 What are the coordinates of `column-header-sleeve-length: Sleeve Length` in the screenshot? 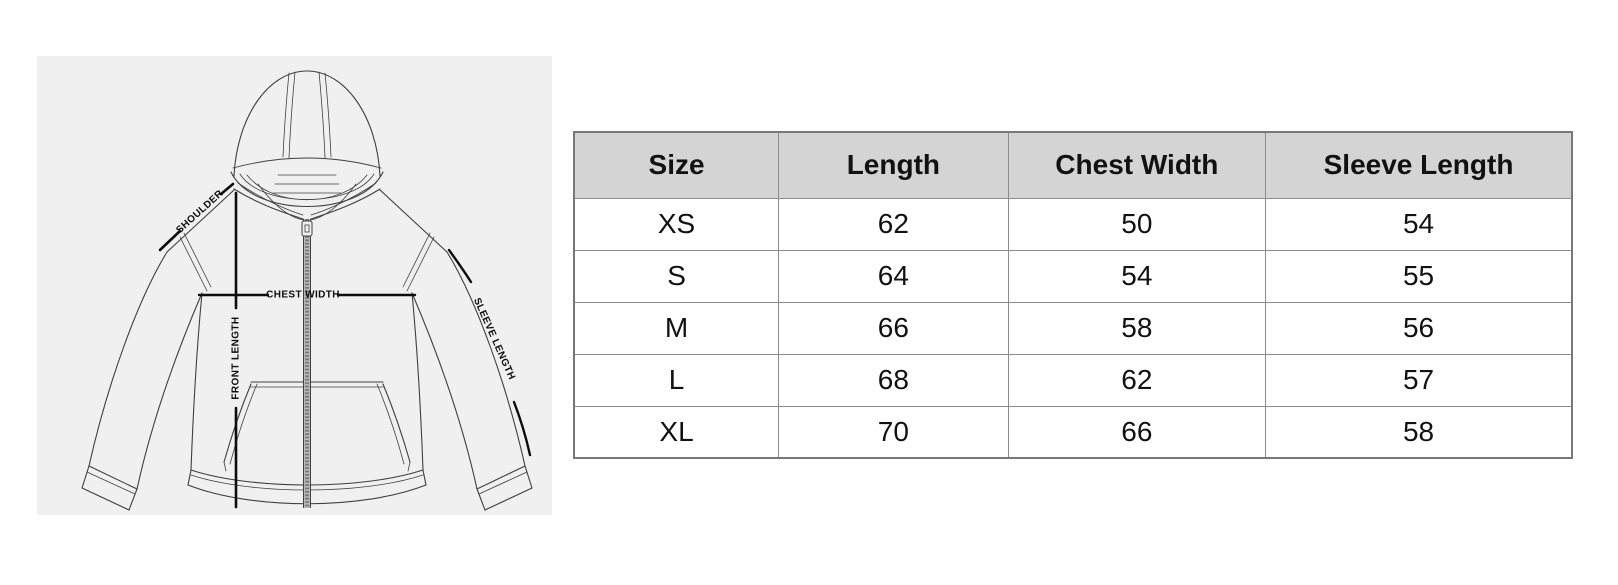 It's located at (1419, 165).